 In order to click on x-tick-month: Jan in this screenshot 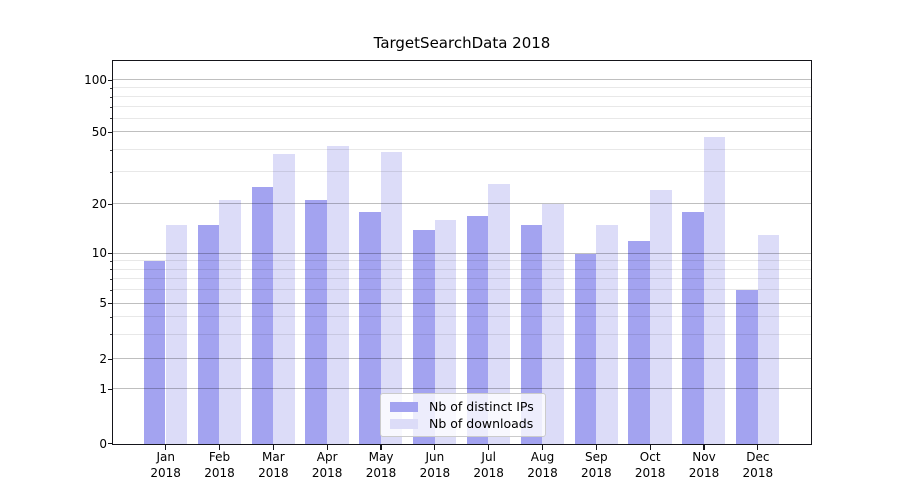, I will do `click(165, 457)`.